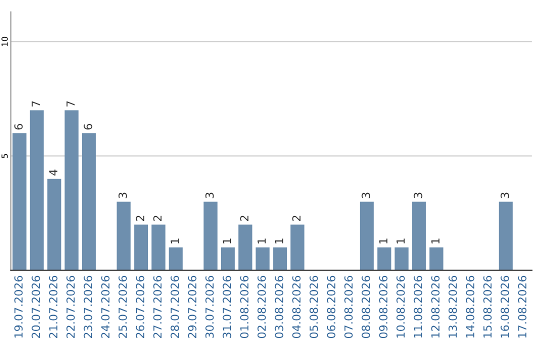  I want to click on x-tick-label: 12.08.2026, so click(435, 307).